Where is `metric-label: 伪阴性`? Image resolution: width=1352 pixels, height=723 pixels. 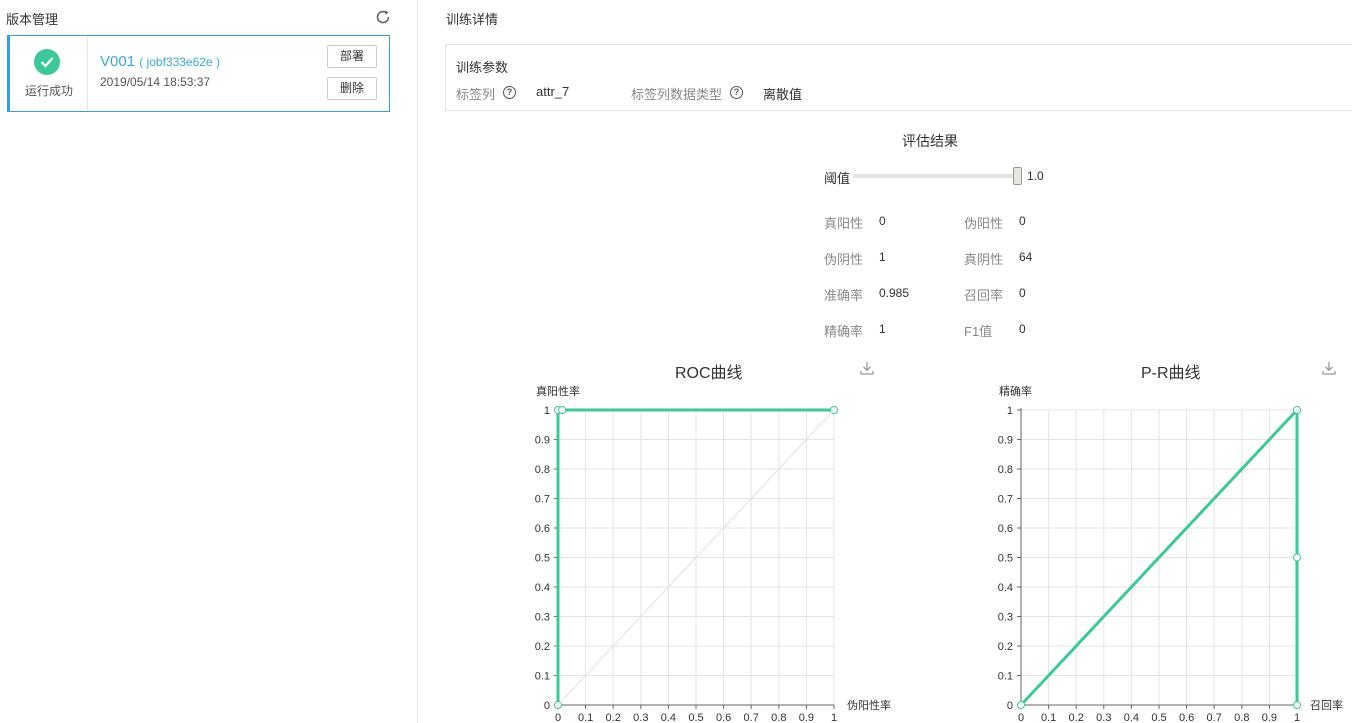
metric-label: 伪阴性 is located at coordinates (844, 259).